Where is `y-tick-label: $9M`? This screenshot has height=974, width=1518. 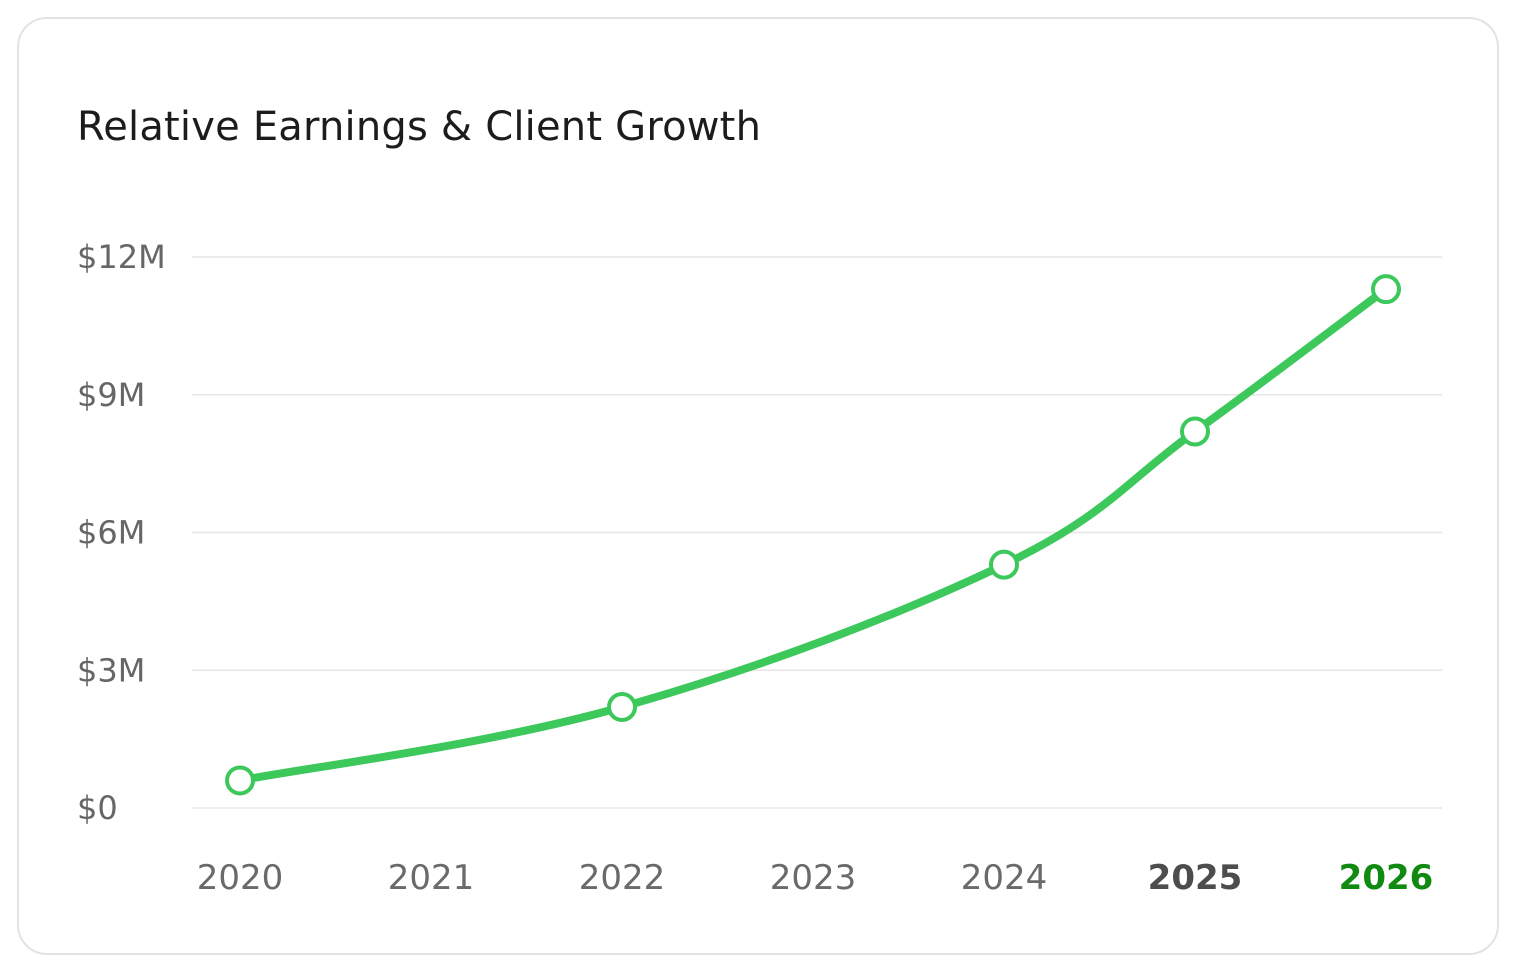
y-tick-label: $9M is located at coordinates (111, 395).